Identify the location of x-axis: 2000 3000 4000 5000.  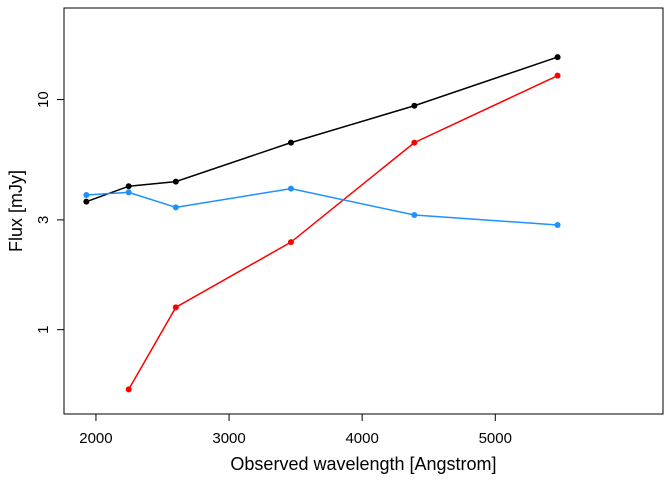
(295, 430).